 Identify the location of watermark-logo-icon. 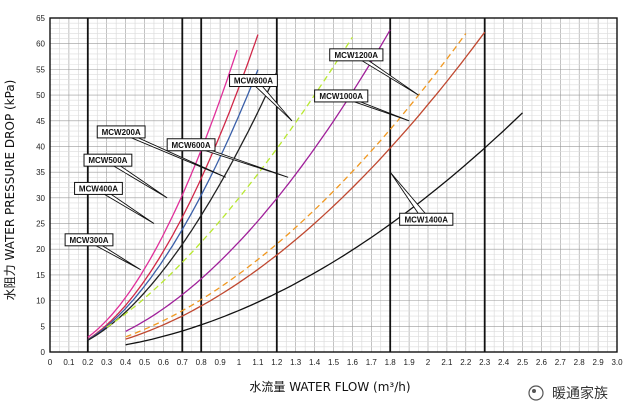
(536, 393).